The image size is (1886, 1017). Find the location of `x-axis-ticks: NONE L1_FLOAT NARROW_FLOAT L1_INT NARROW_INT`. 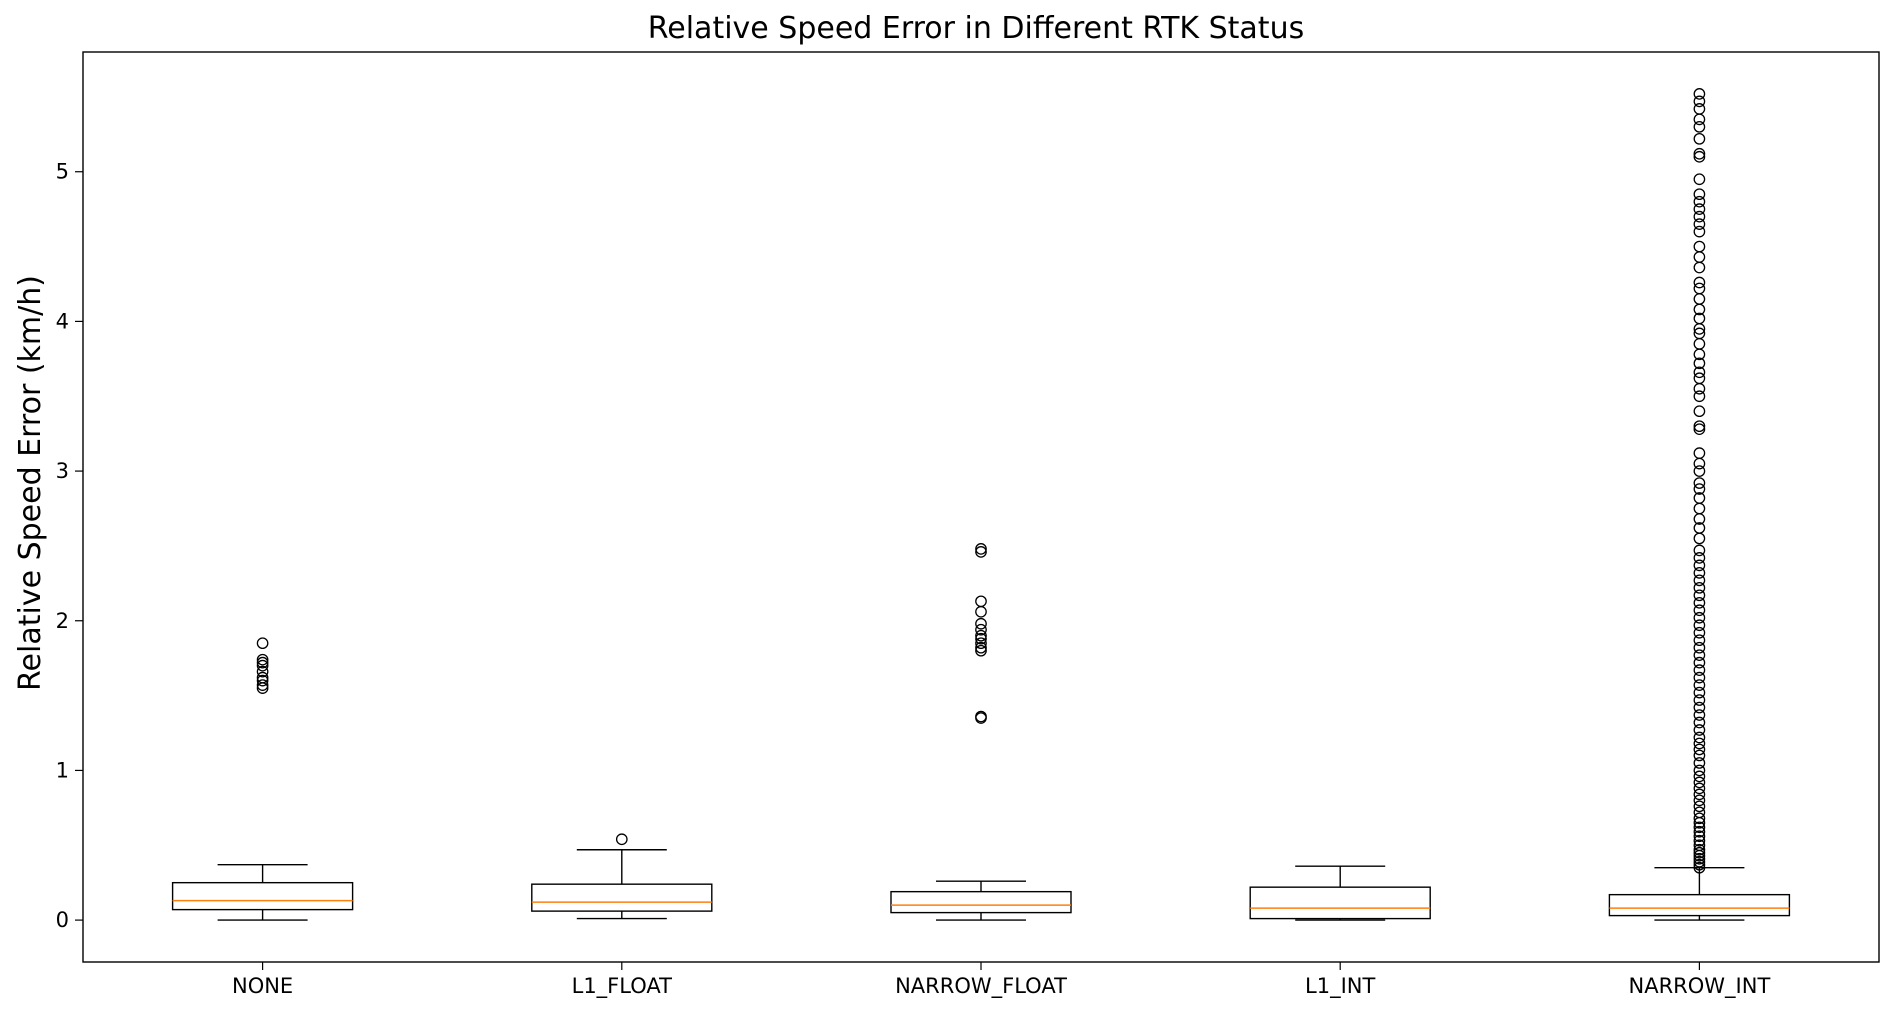

x-axis-ticks: NONE L1_FLOAT NARROW_FLOAT L1_INT NARROW_INT is located at coordinates (1001, 980).